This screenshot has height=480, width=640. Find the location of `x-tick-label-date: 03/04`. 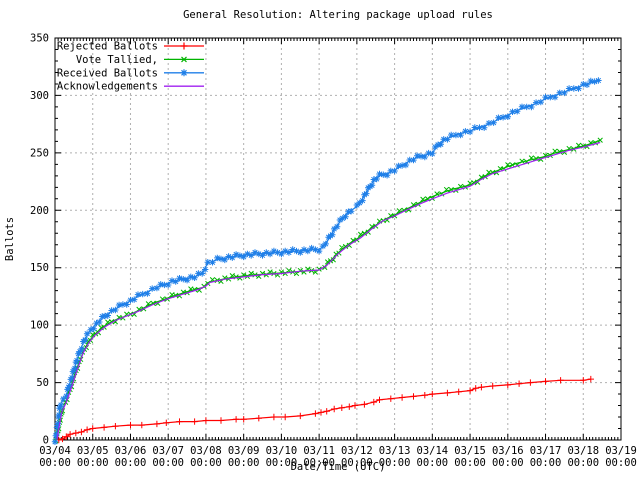

x-tick-label-date: 03/04 is located at coordinates (55, 451).